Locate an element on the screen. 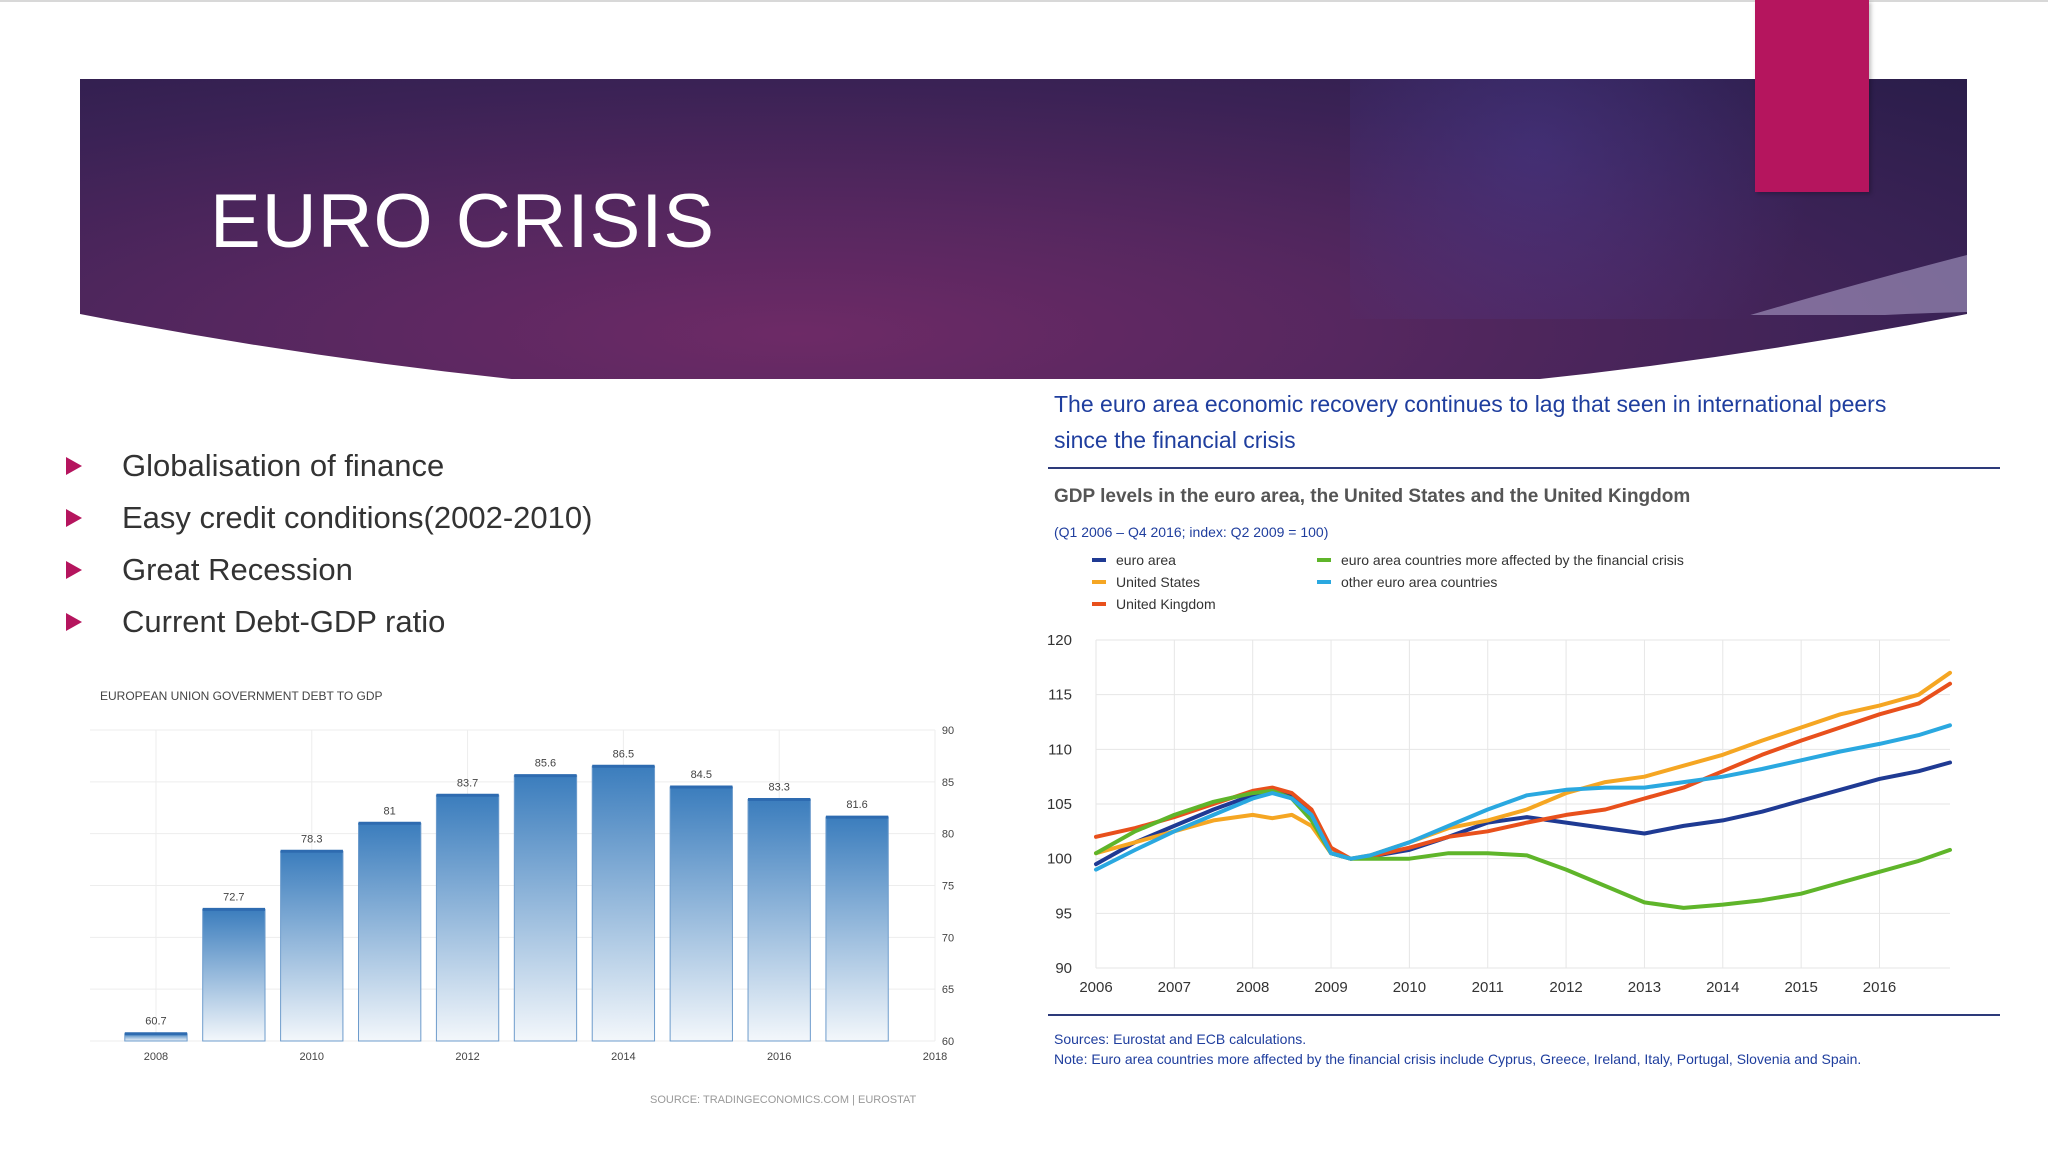 This screenshot has height=1152, width=2048. line-x-tick-label: 2016 is located at coordinates (1879, 987).